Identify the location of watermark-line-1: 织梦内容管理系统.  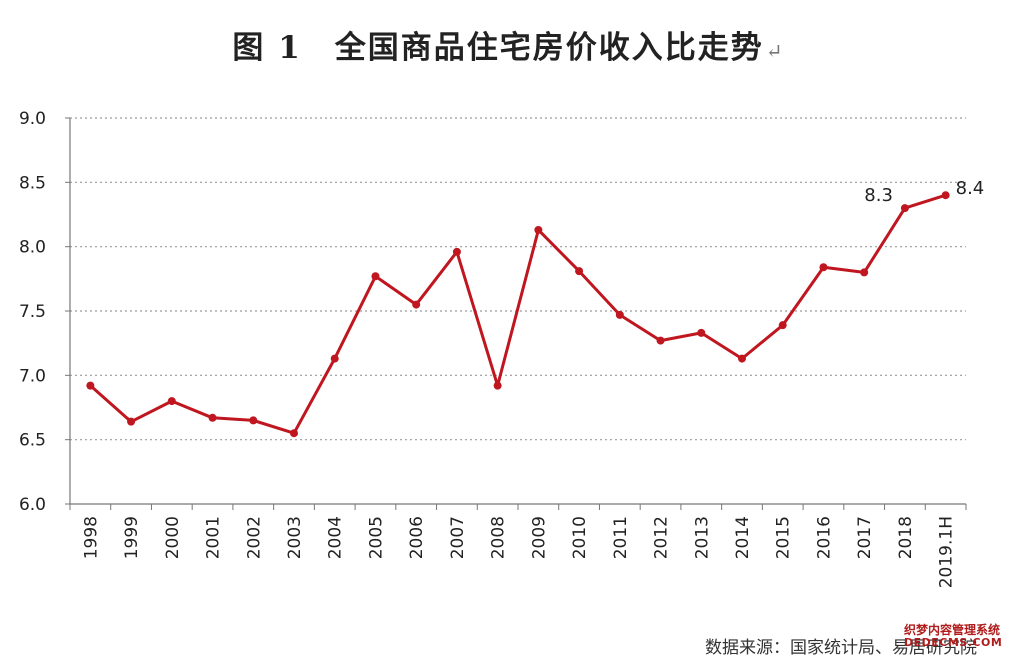
(952, 630).